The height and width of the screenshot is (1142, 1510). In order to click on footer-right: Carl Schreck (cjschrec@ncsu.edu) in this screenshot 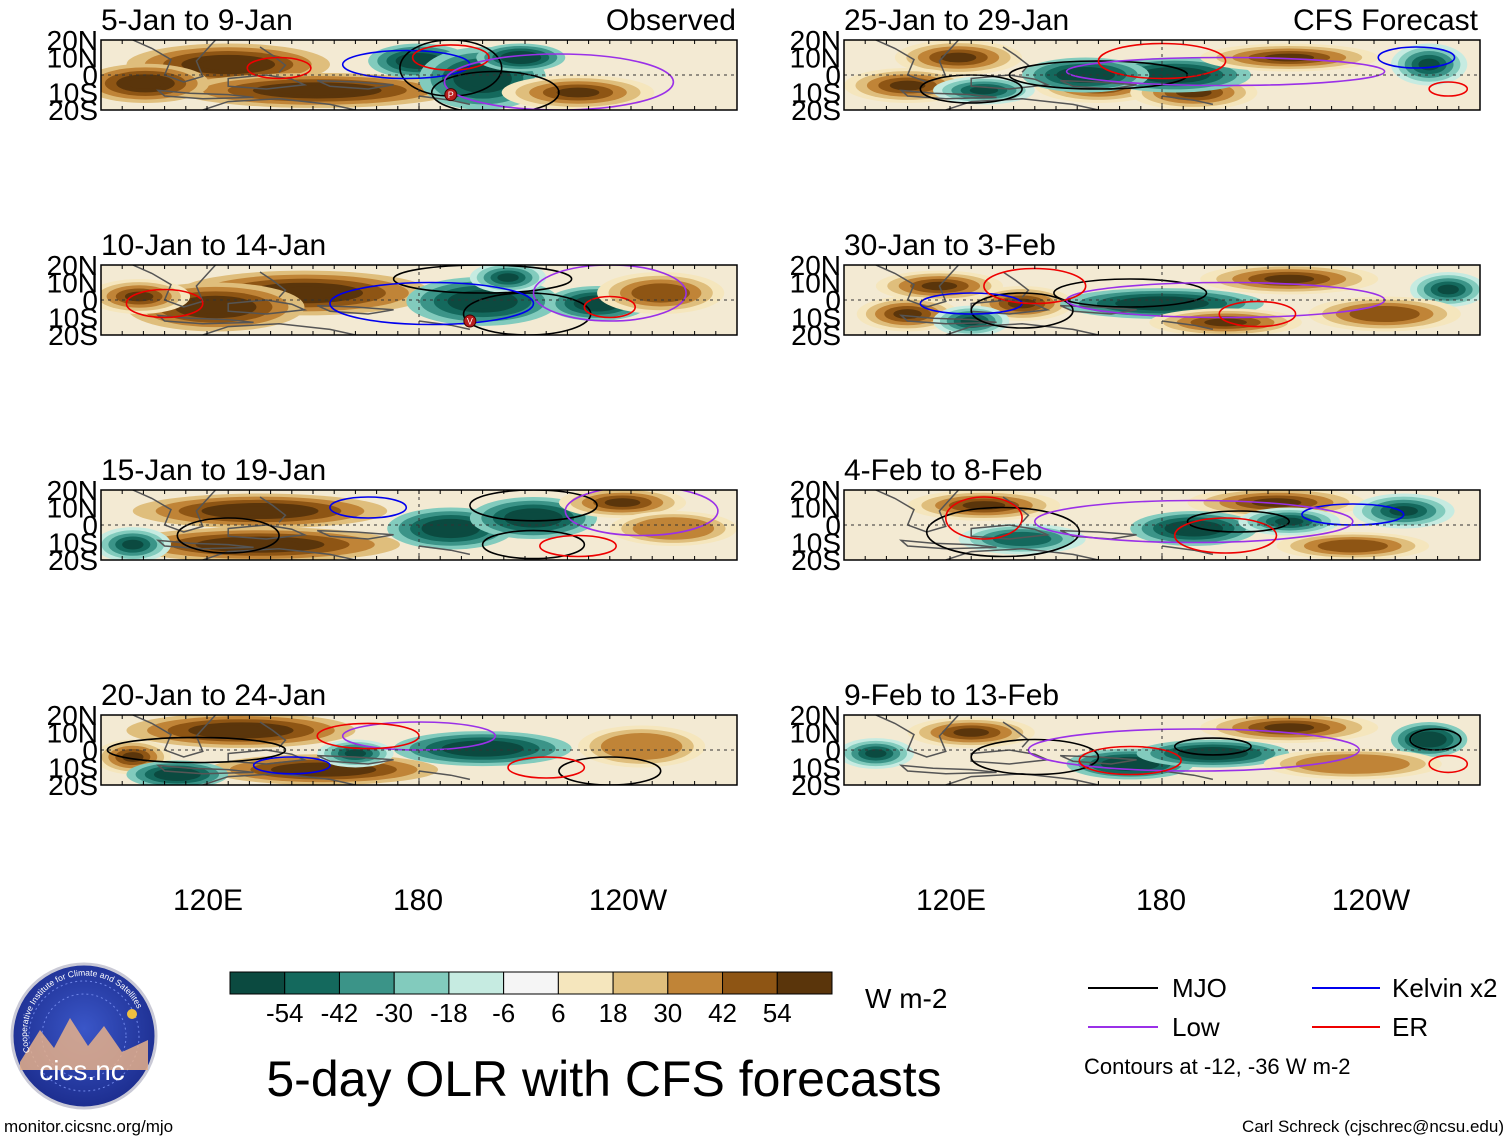, I will do `click(1373, 1126)`.